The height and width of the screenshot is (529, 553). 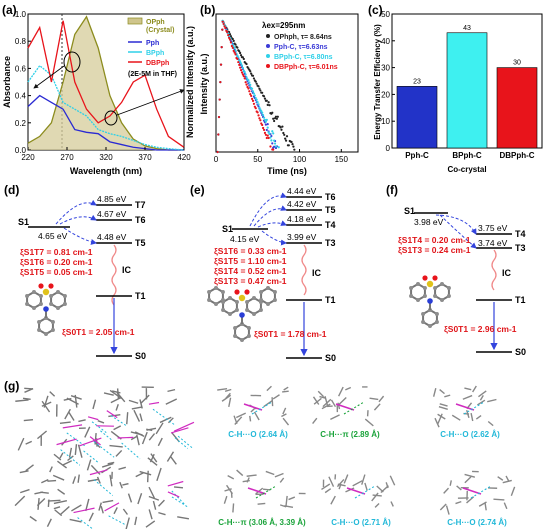 What do you see at coordinates (103, 86) in the screenshot?
I see `panel-a-ticks: 220 270 320 370 420 0.0 0.2 0.4 0.6 0.8 1.0` at bounding box center [103, 86].